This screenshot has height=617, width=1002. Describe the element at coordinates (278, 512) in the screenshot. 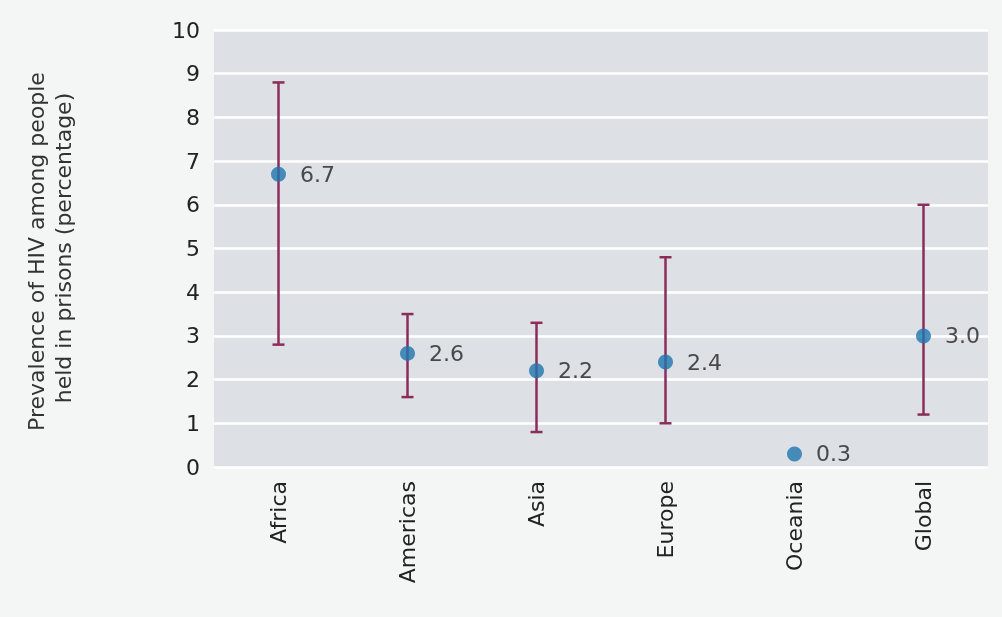

I see `x-tick-label: Africa` at that location.